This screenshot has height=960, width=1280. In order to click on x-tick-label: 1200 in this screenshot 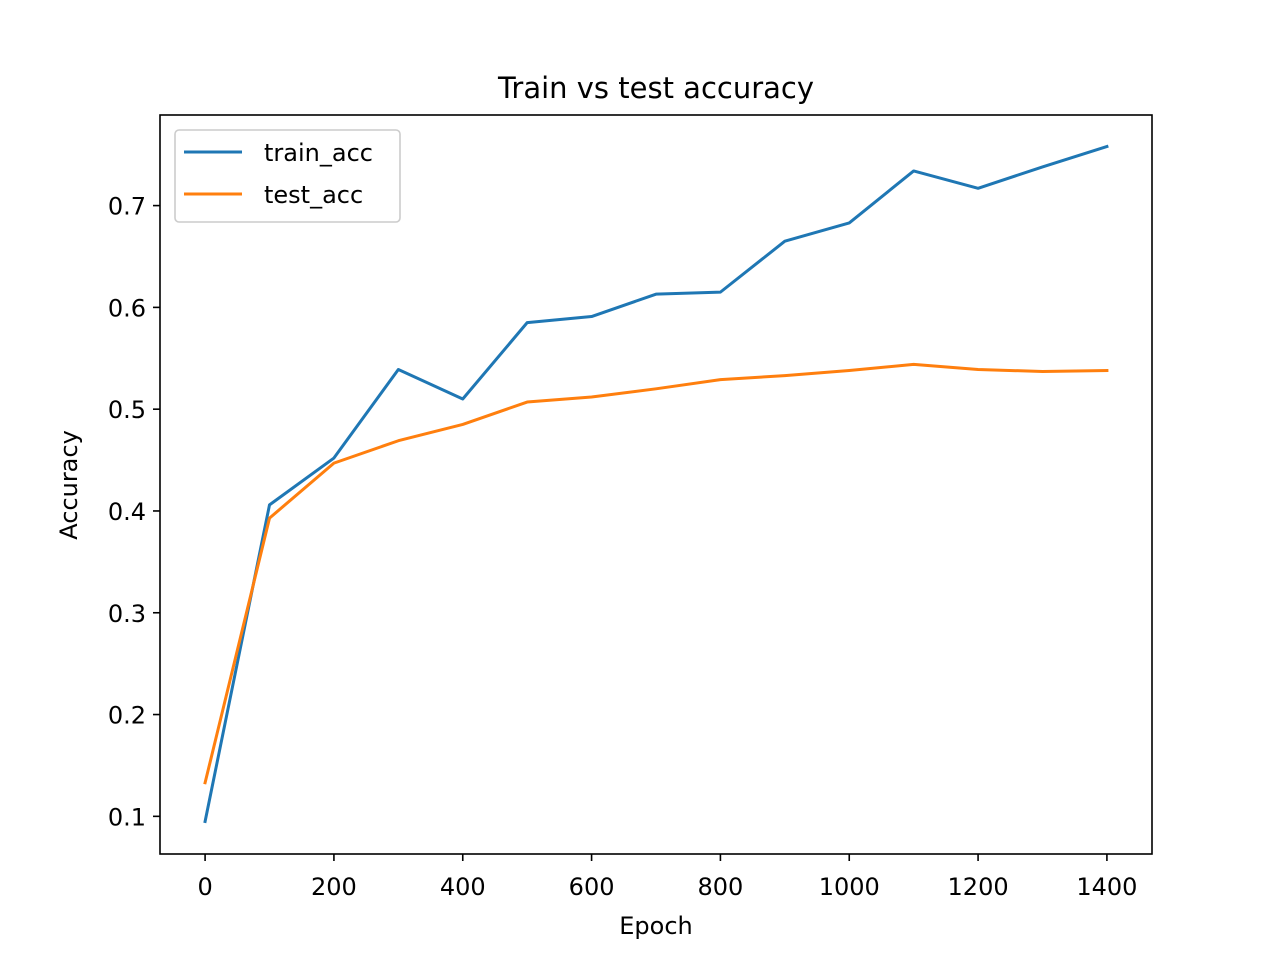, I will do `click(978, 887)`.